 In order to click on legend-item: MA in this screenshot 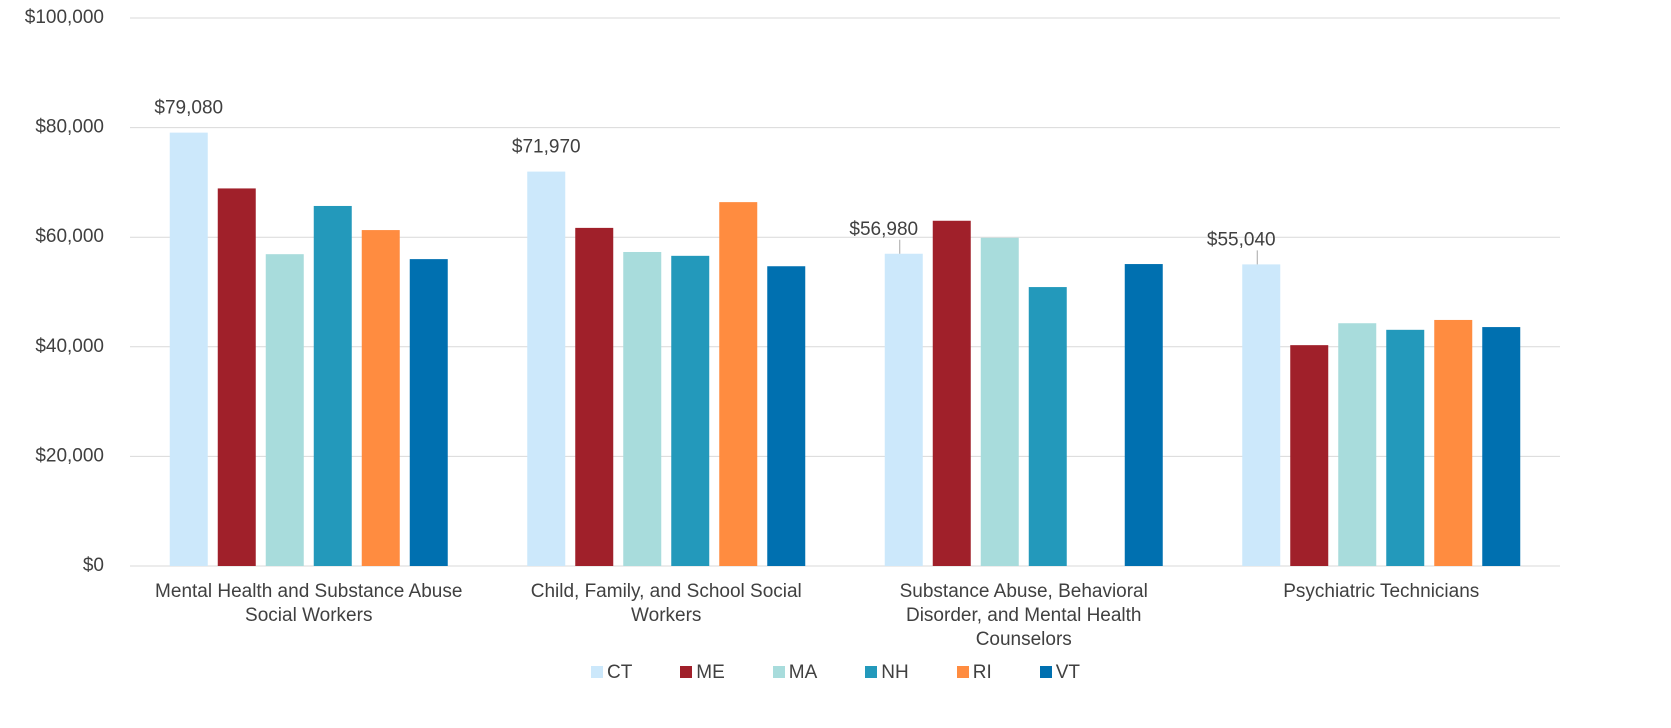, I will do `click(795, 673)`.